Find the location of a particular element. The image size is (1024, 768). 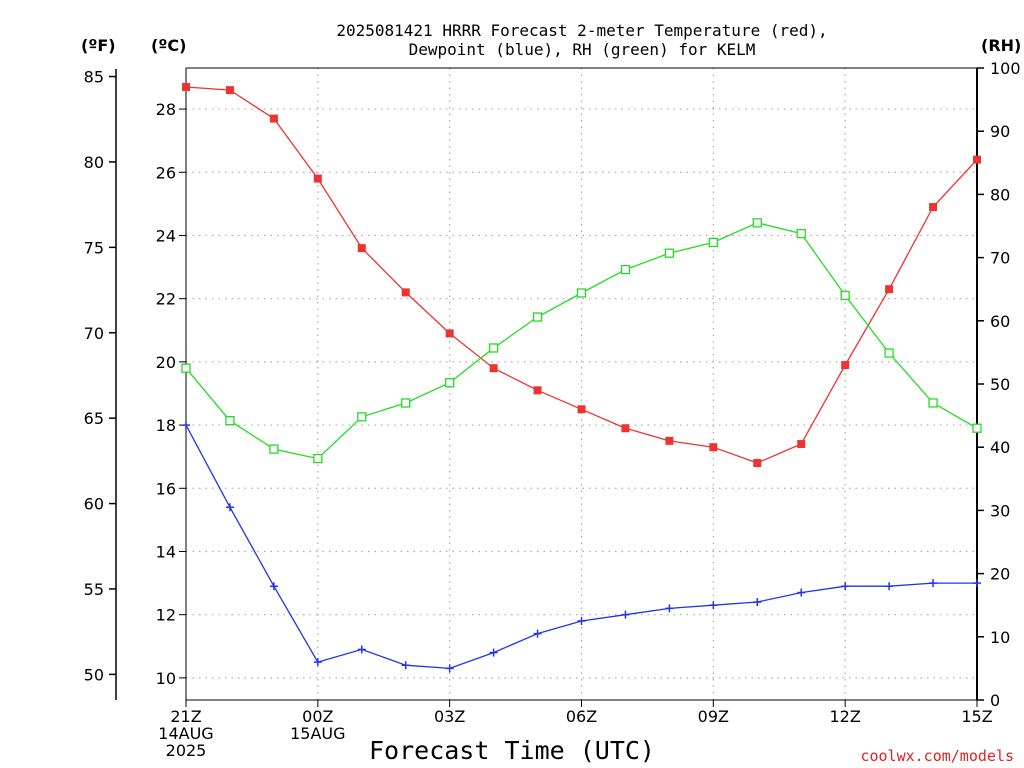

rh-tick-label: 100 is located at coordinates (1005, 68).